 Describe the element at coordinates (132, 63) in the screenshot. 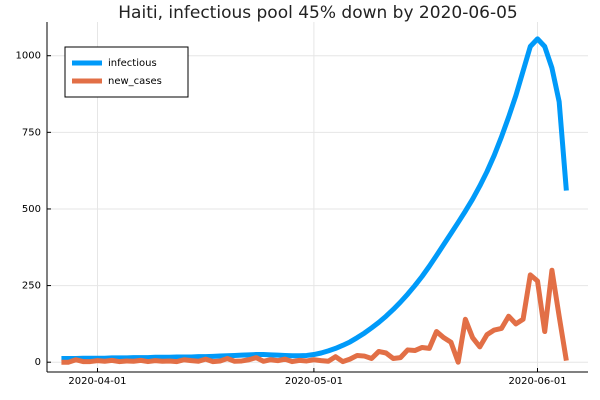

I see `legend-label: infectious` at that location.